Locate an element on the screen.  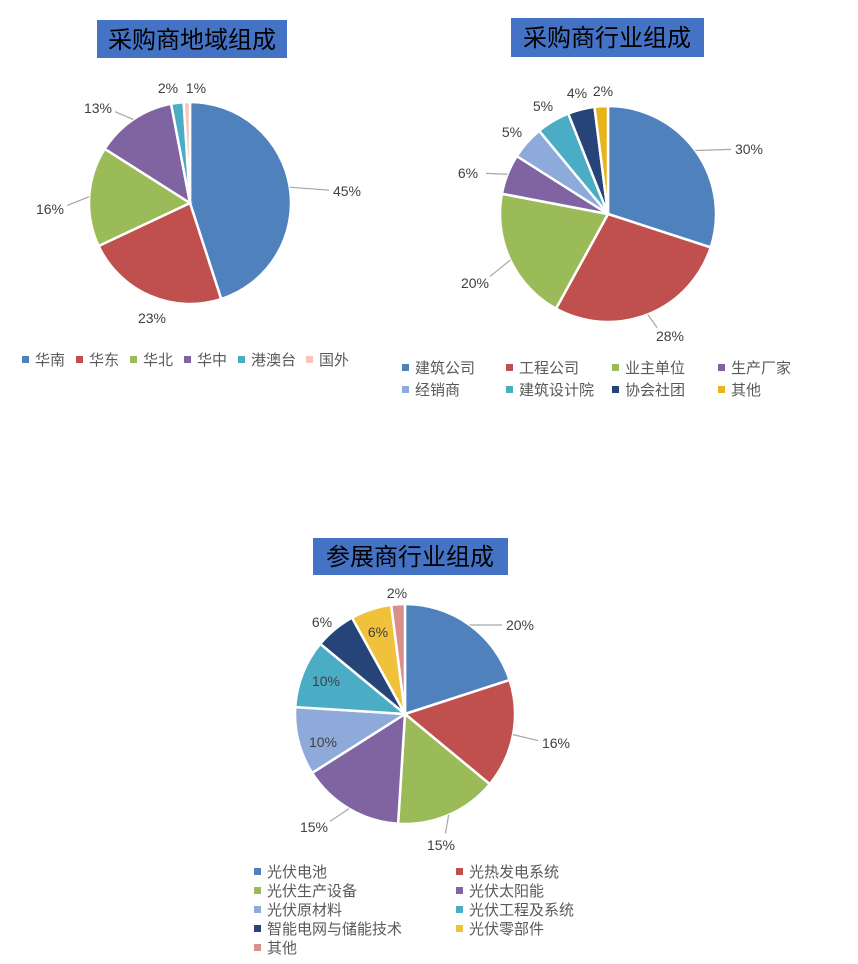
legend-label: 国外 is located at coordinates (334, 360).